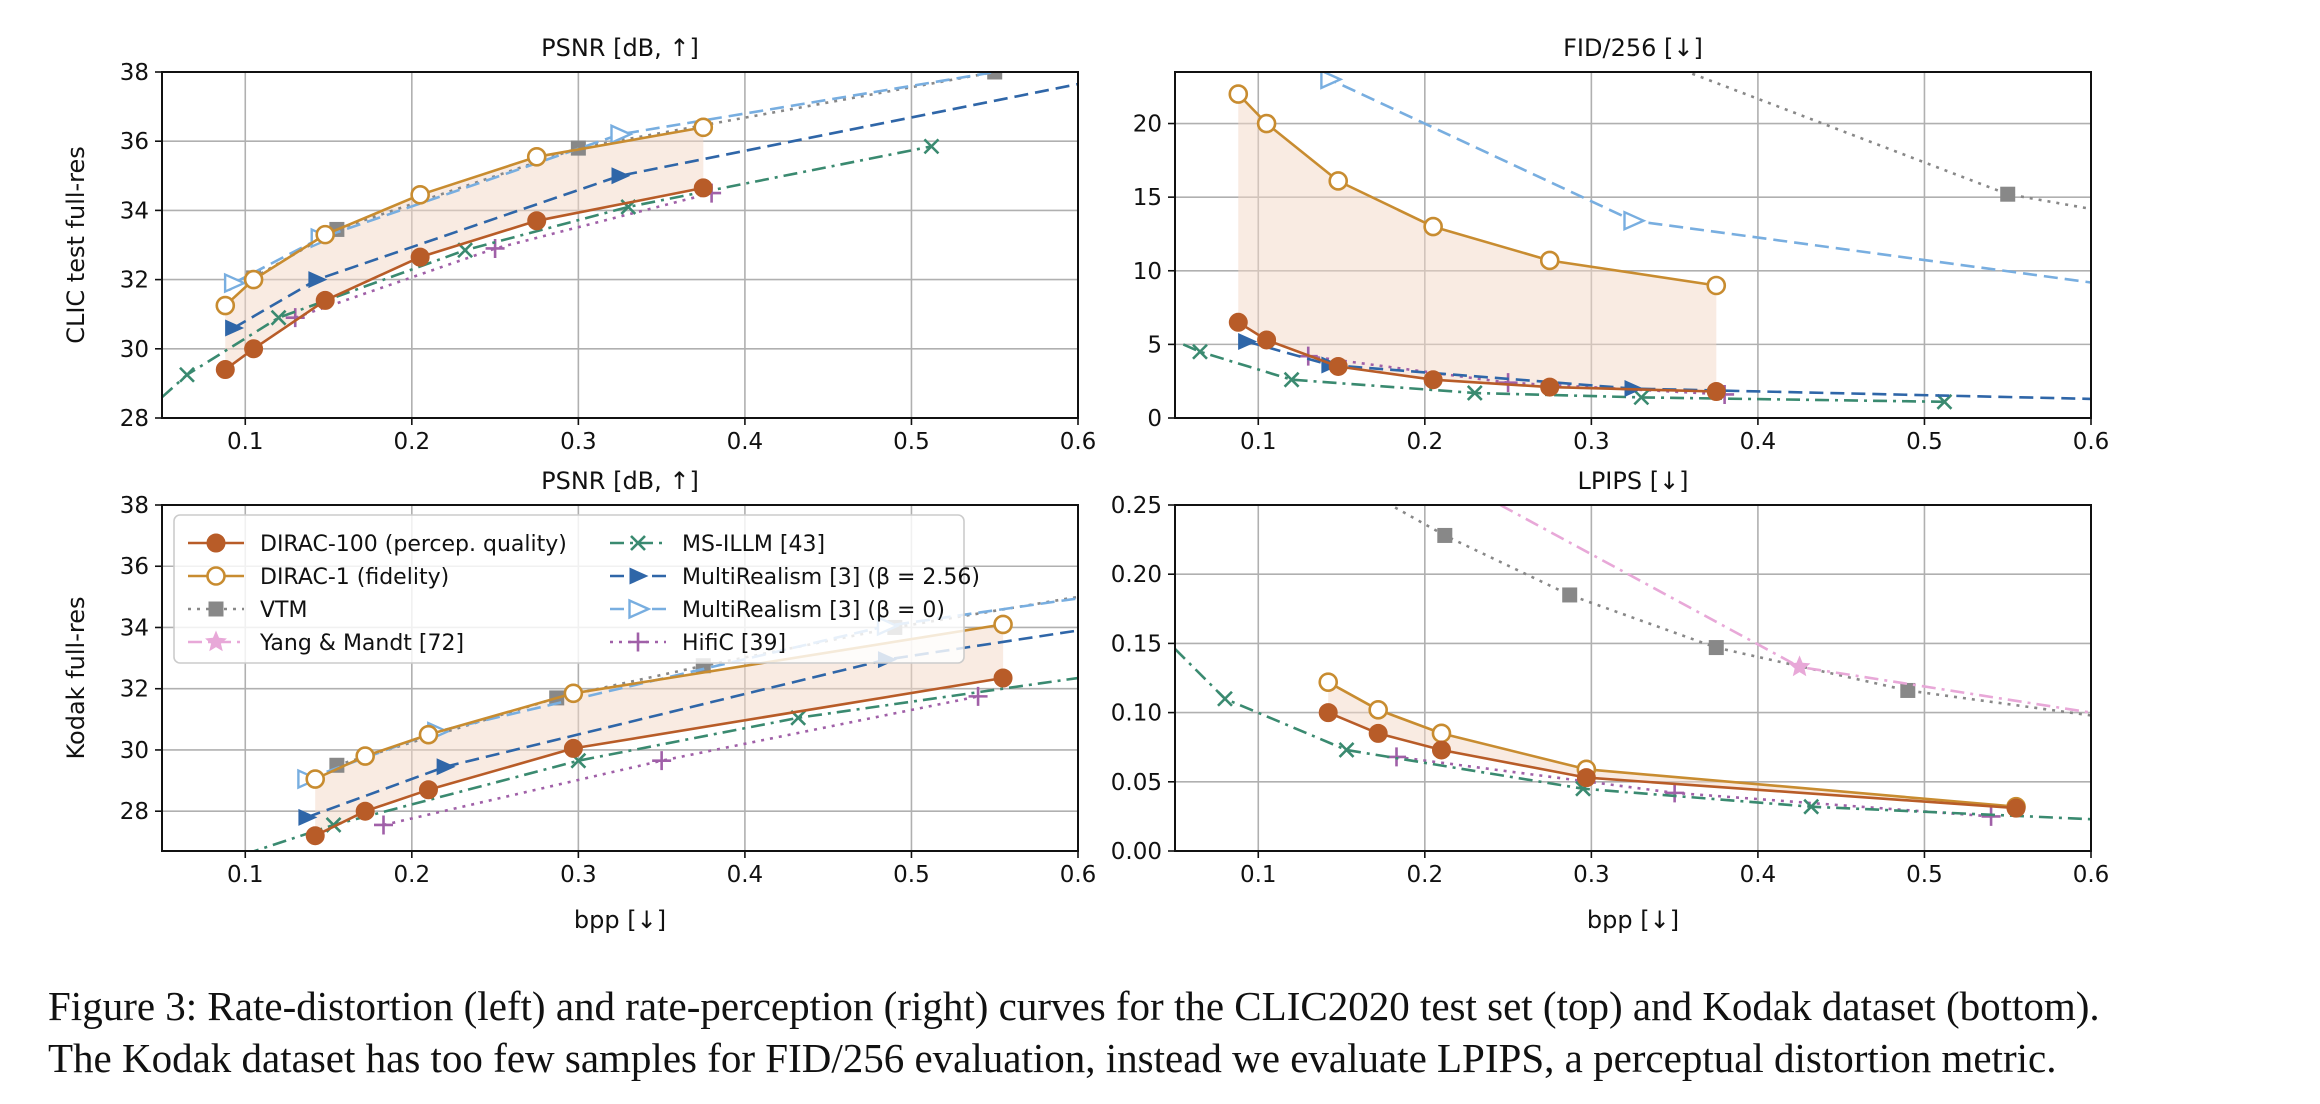  I want to click on chart-title: PSNR [dB, ↑], so click(620, 48).